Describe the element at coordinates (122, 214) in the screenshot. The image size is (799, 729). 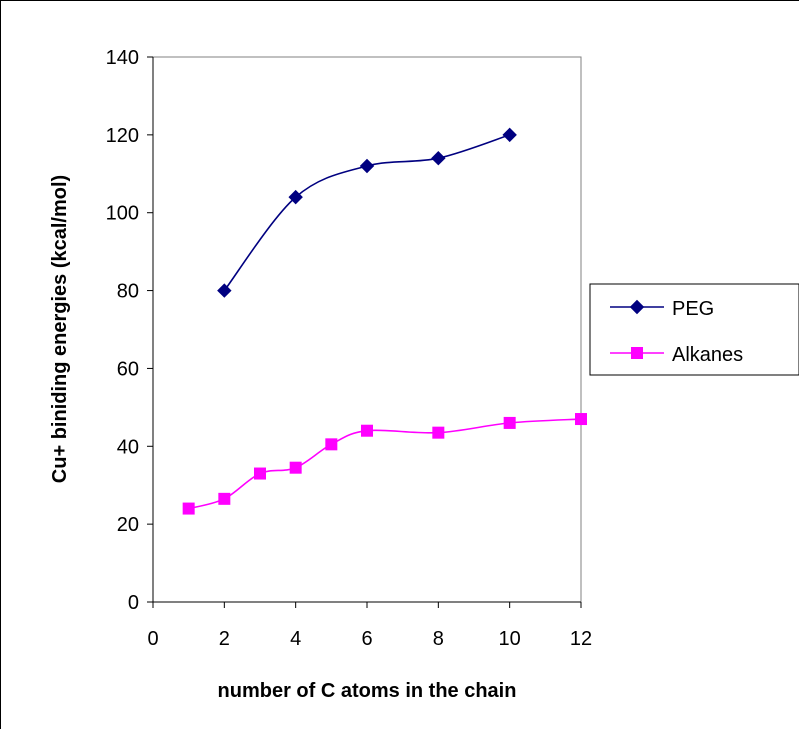
I see `y-tick-label-100: 100` at that location.